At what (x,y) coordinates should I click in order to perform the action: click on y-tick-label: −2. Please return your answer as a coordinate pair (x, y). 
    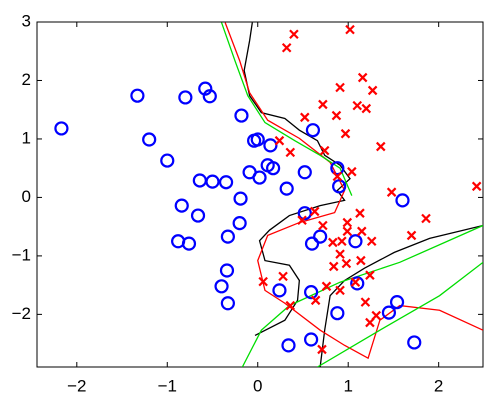
    Looking at the image, I should click on (21, 313).